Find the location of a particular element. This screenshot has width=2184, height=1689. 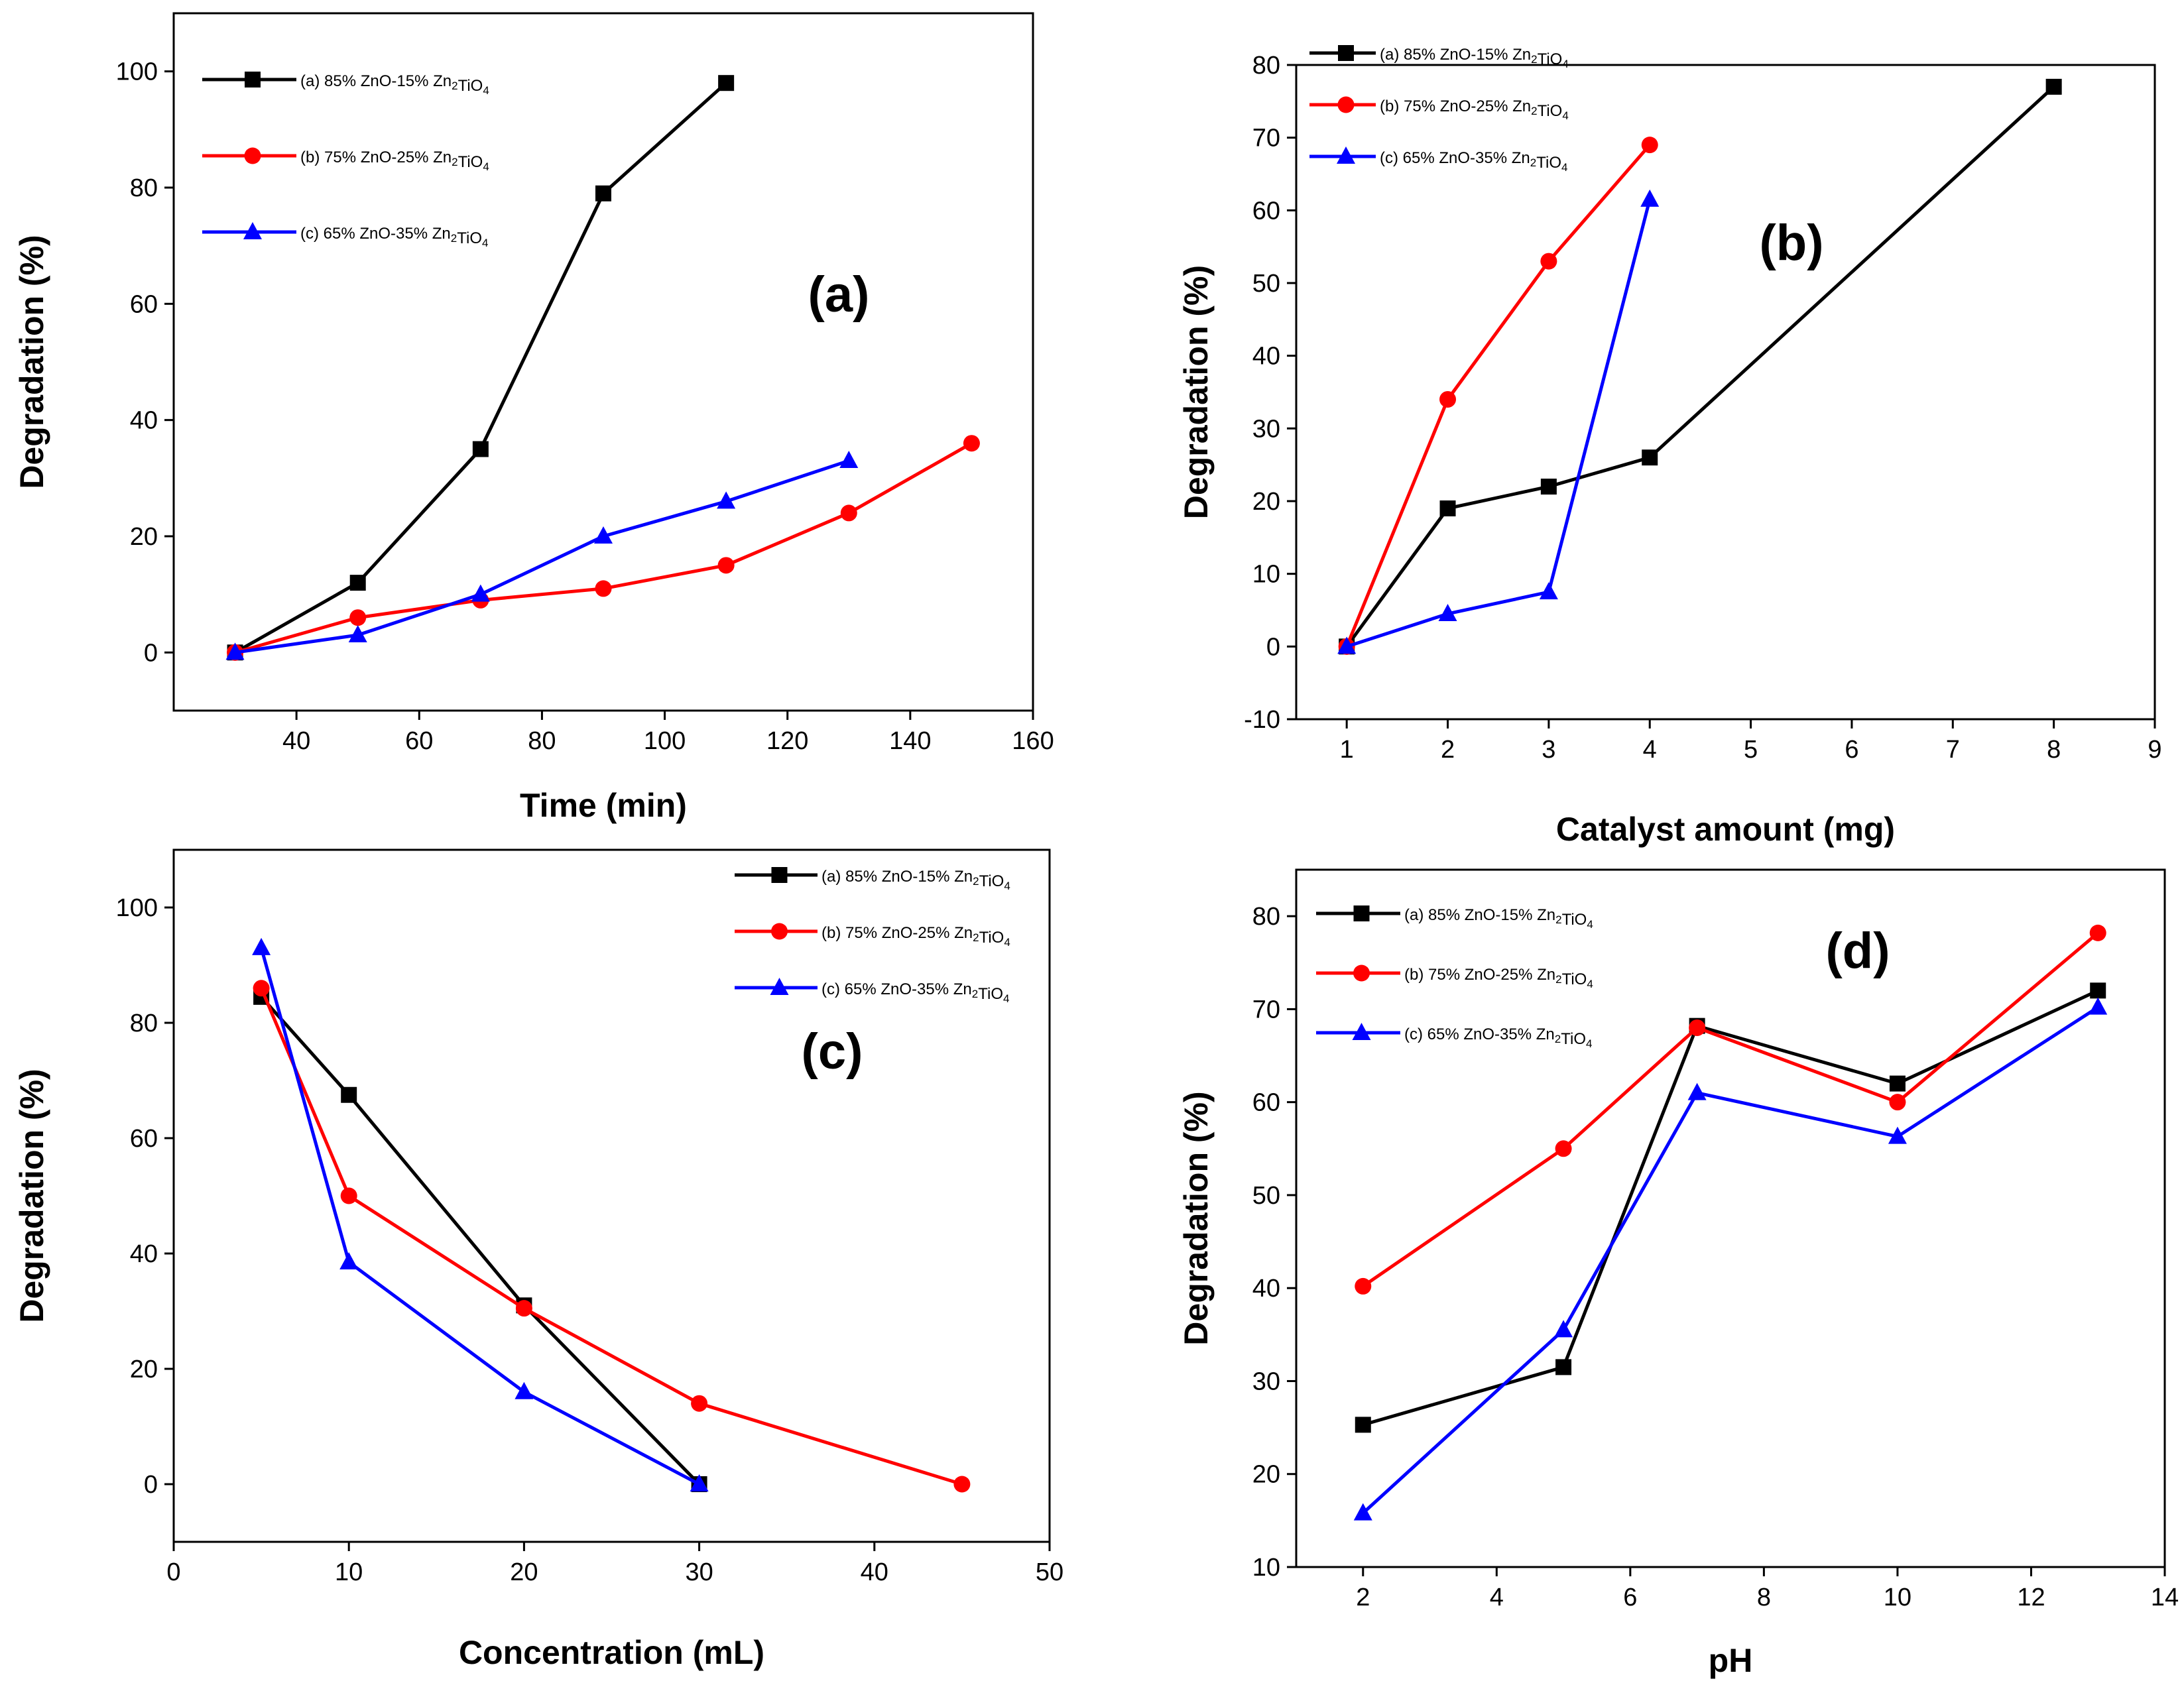

panel-label: (c) is located at coordinates (832, 1051).